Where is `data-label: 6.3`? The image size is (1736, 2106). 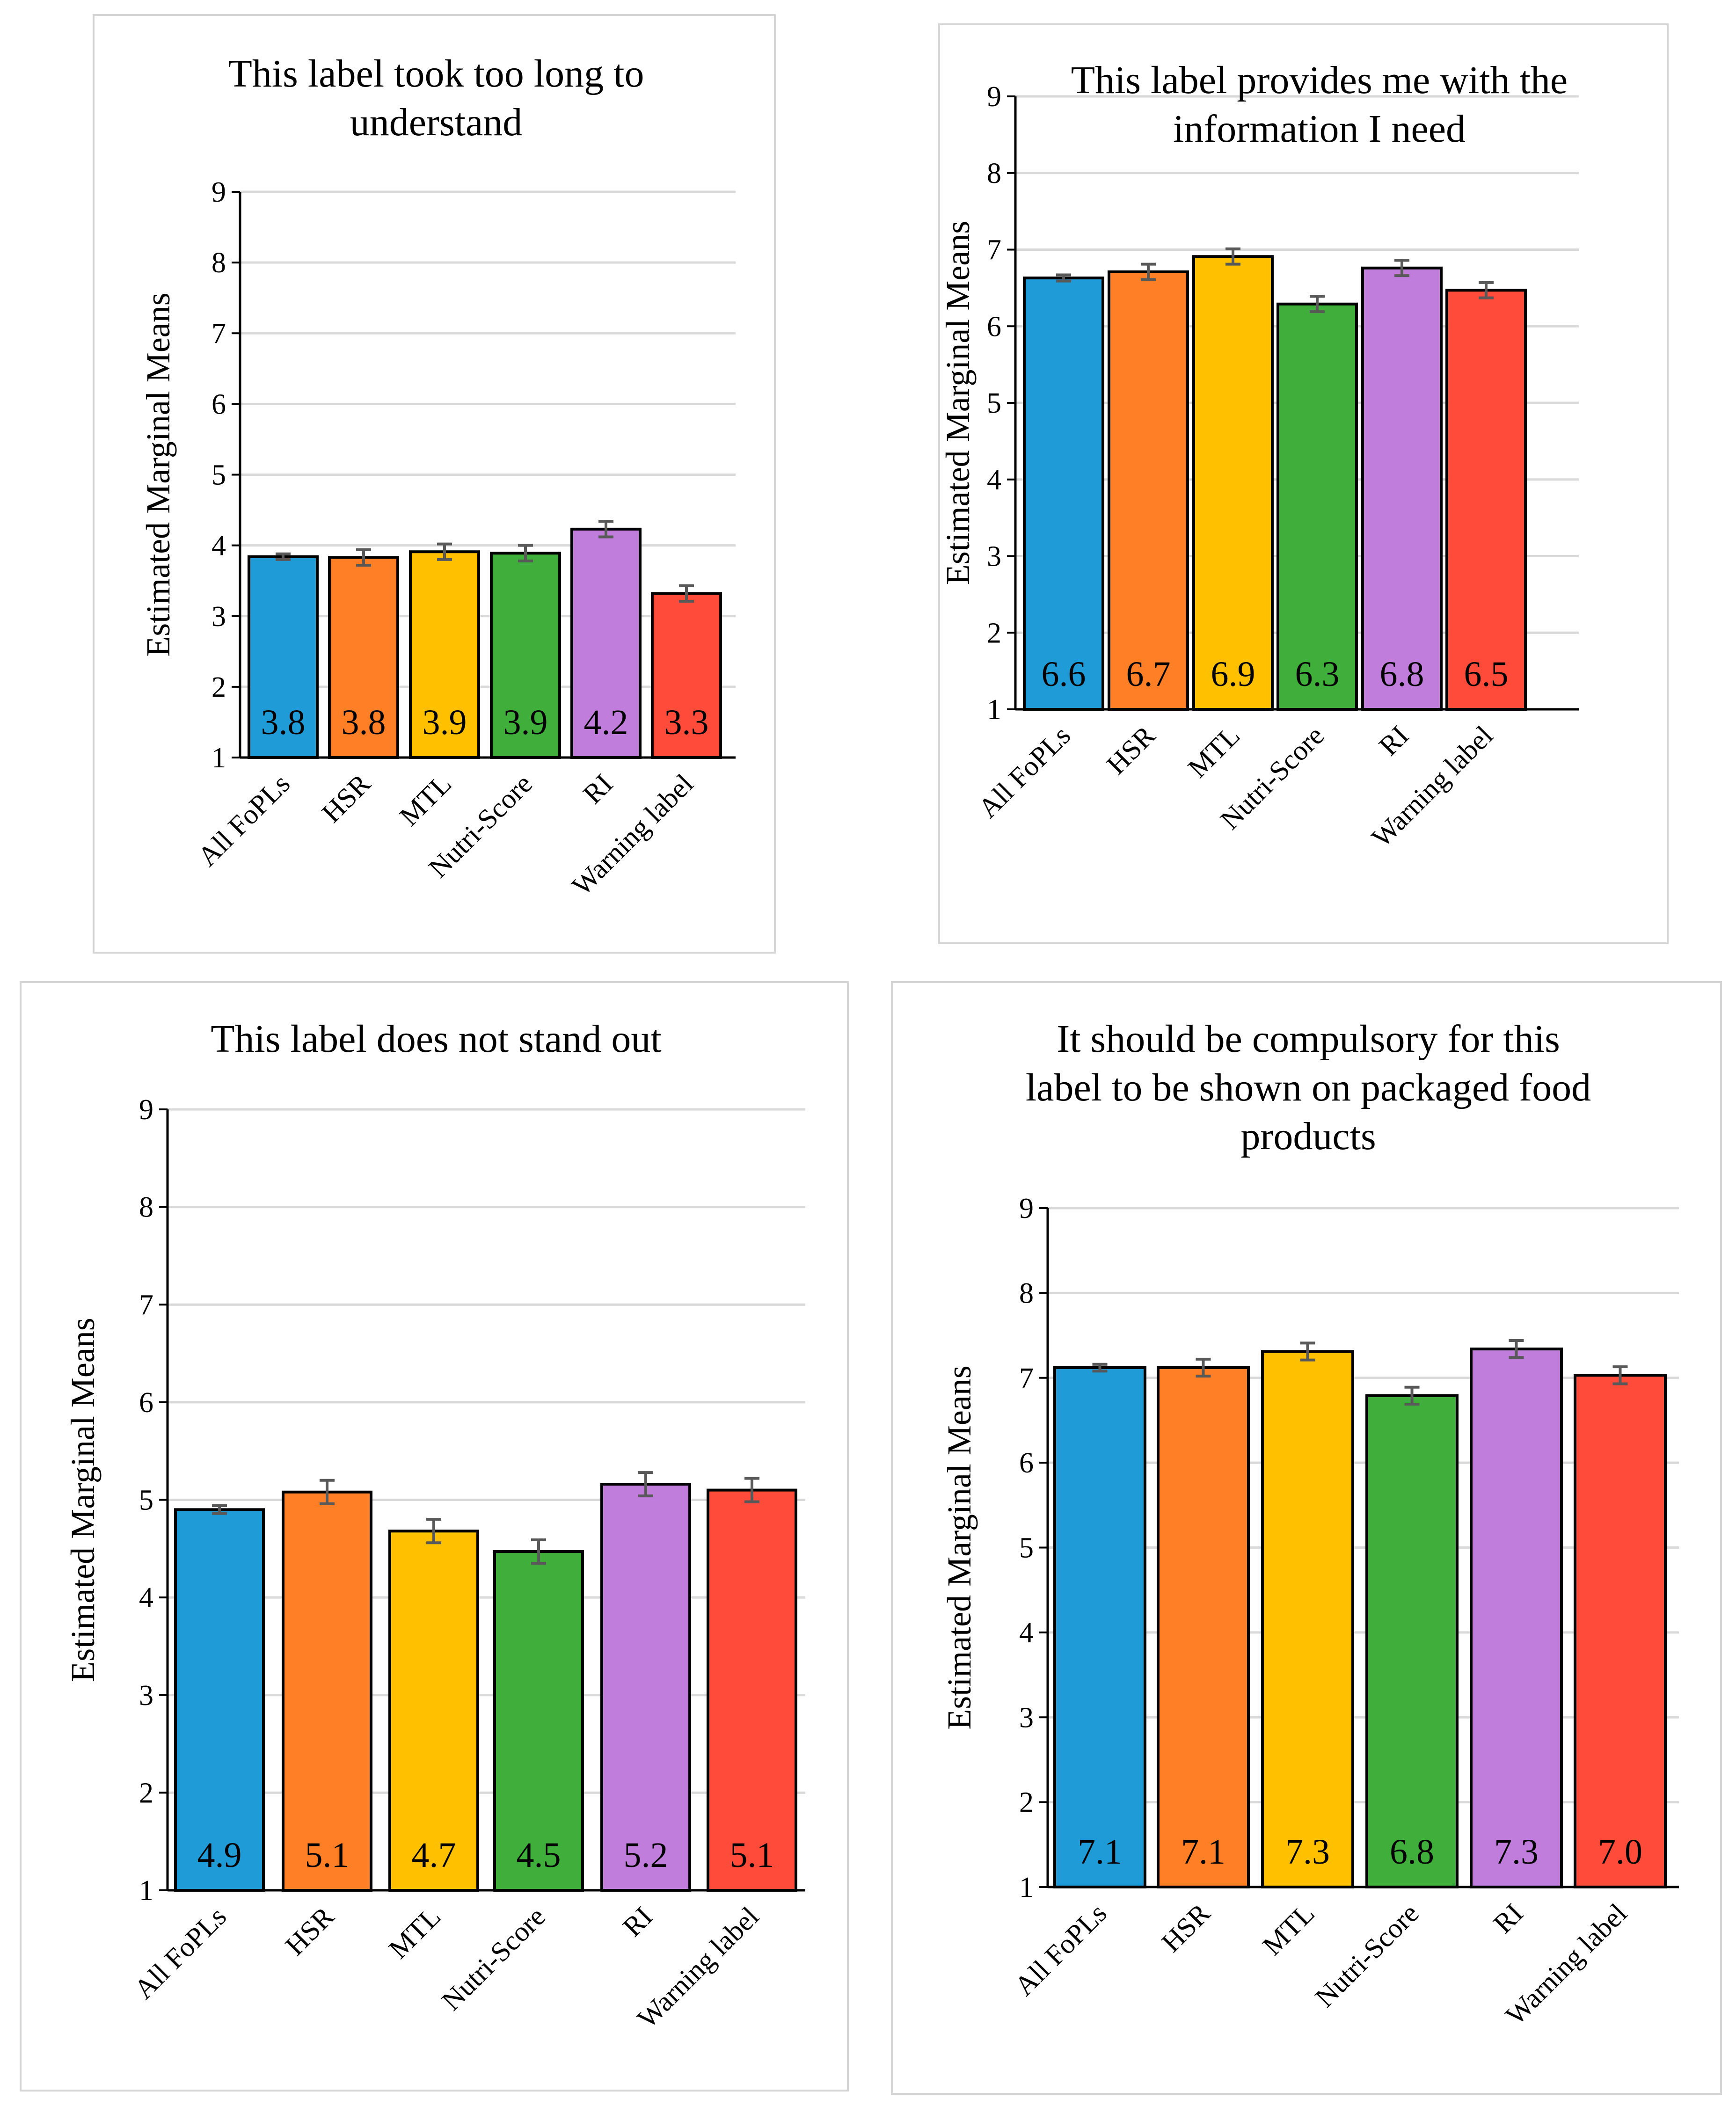
data-label: 6.3 is located at coordinates (1317, 674).